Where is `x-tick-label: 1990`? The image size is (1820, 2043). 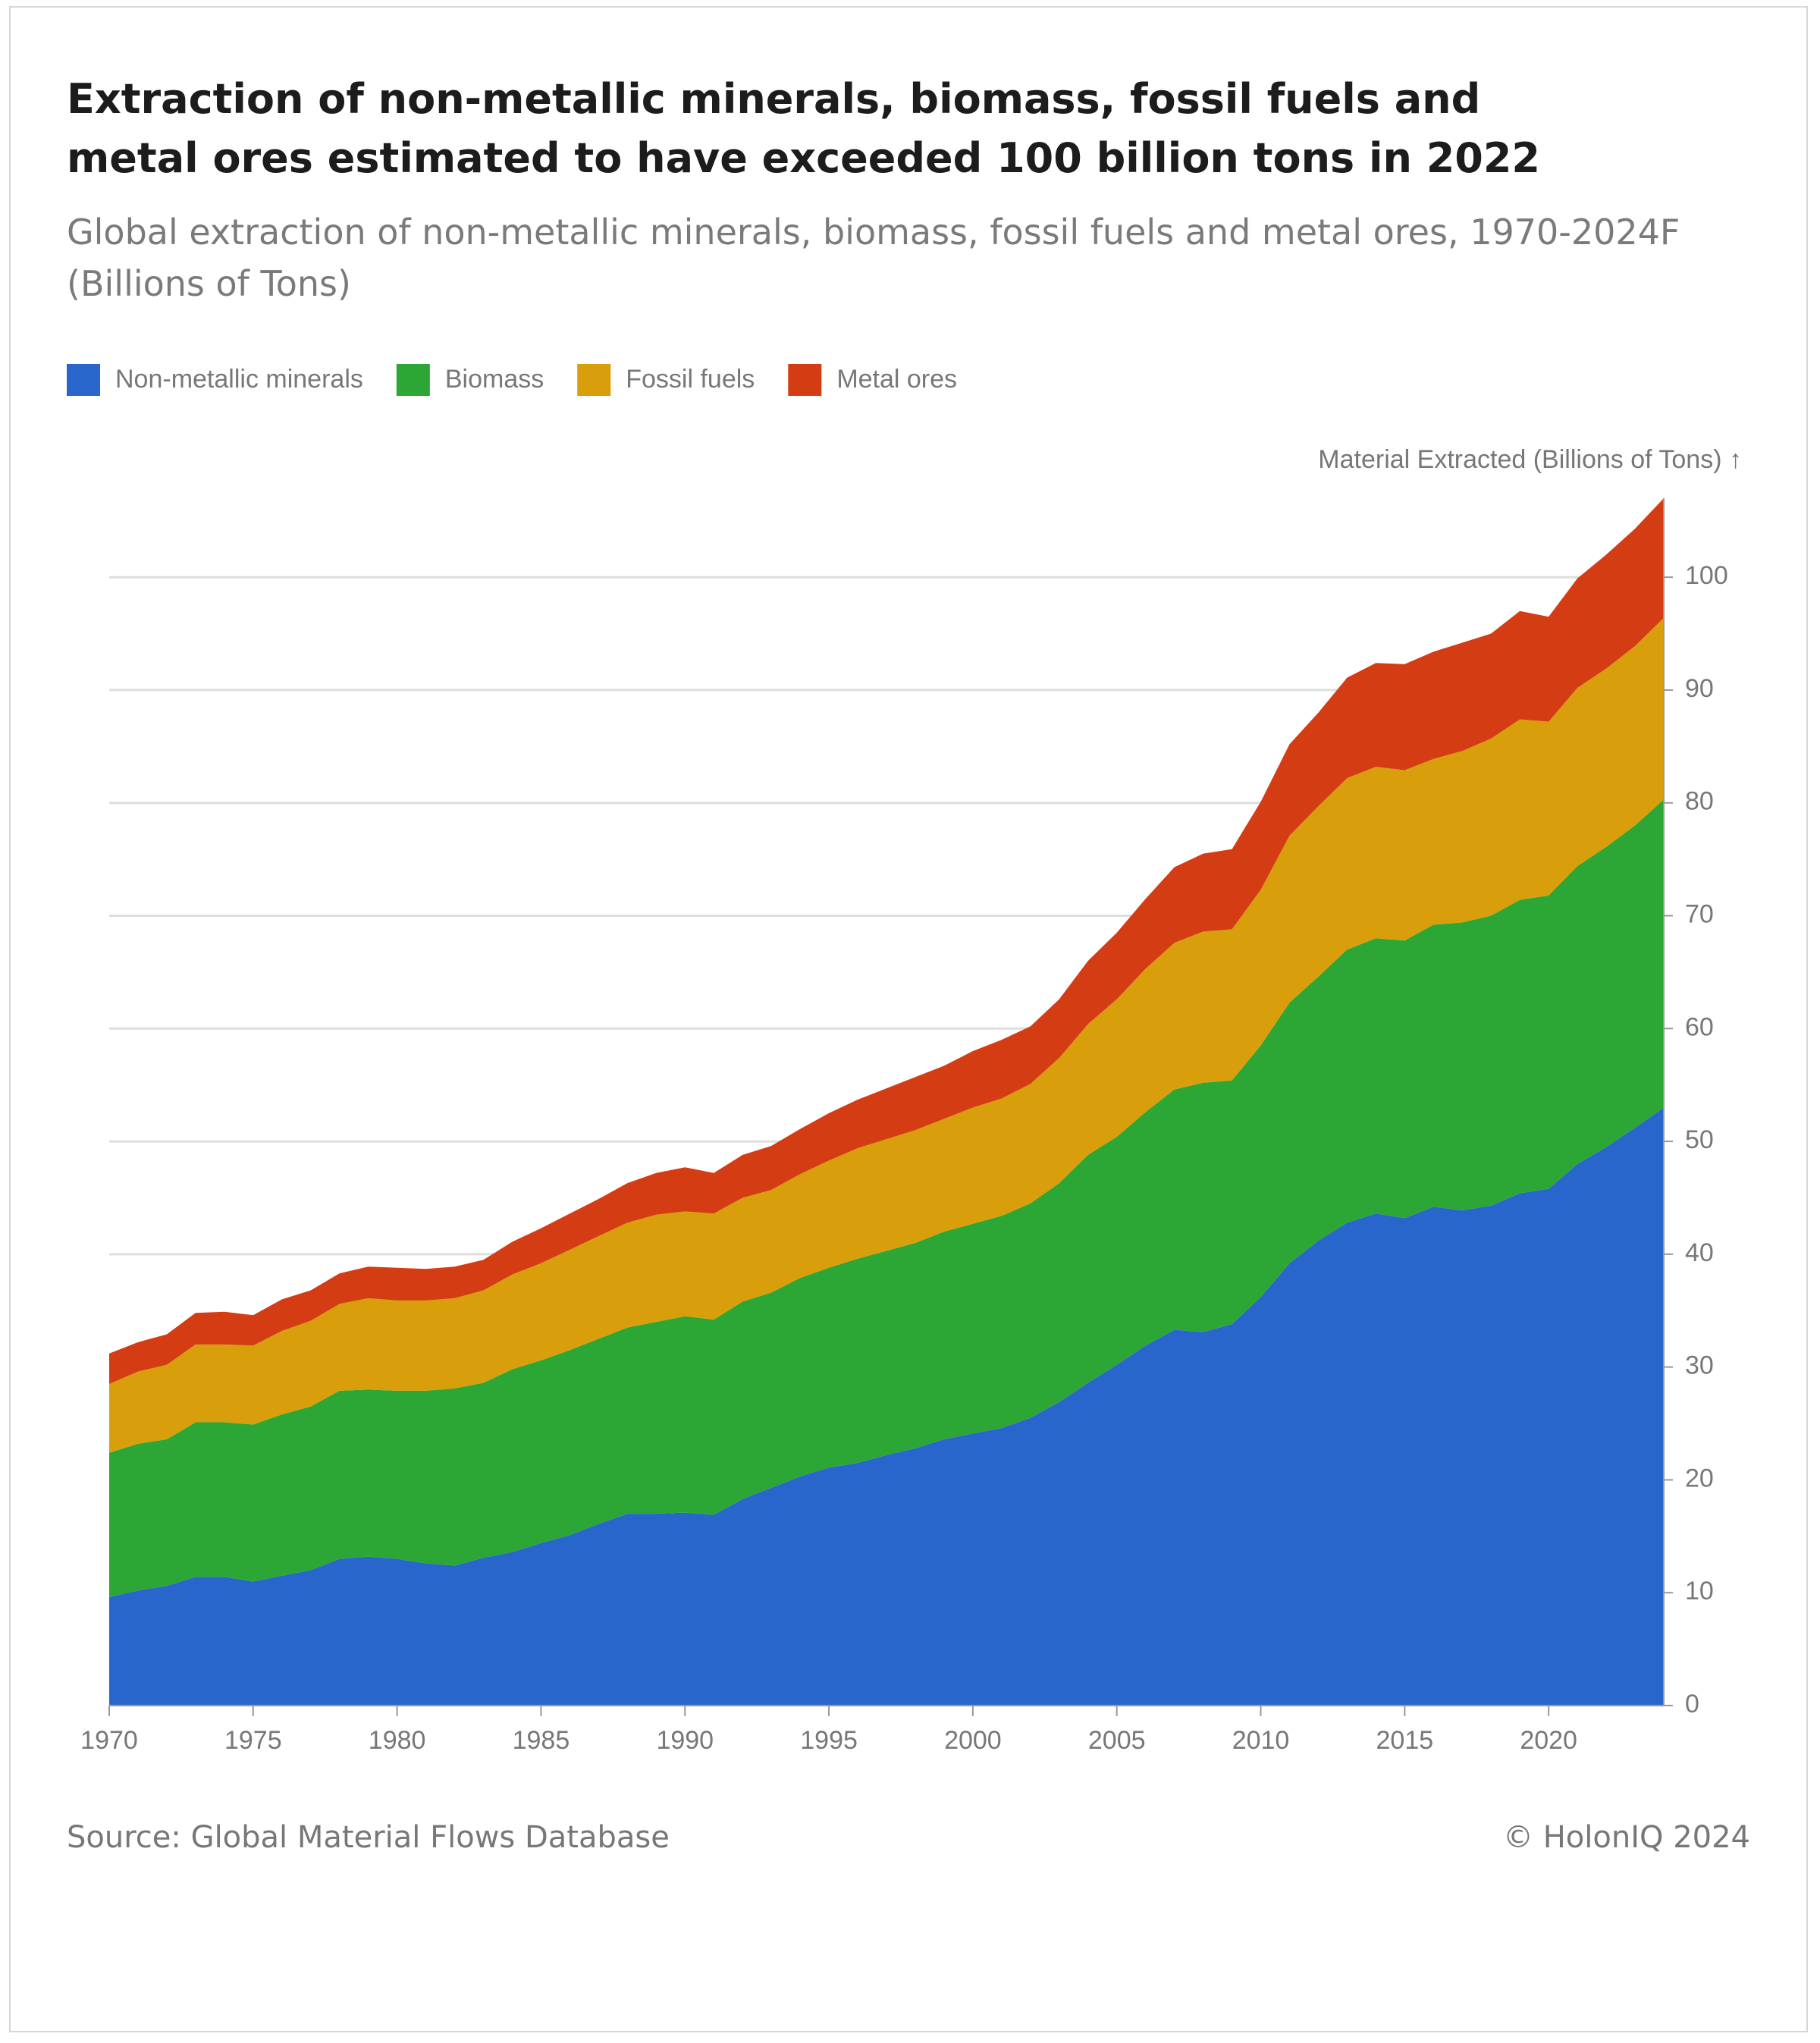 x-tick-label: 1990 is located at coordinates (685, 1740).